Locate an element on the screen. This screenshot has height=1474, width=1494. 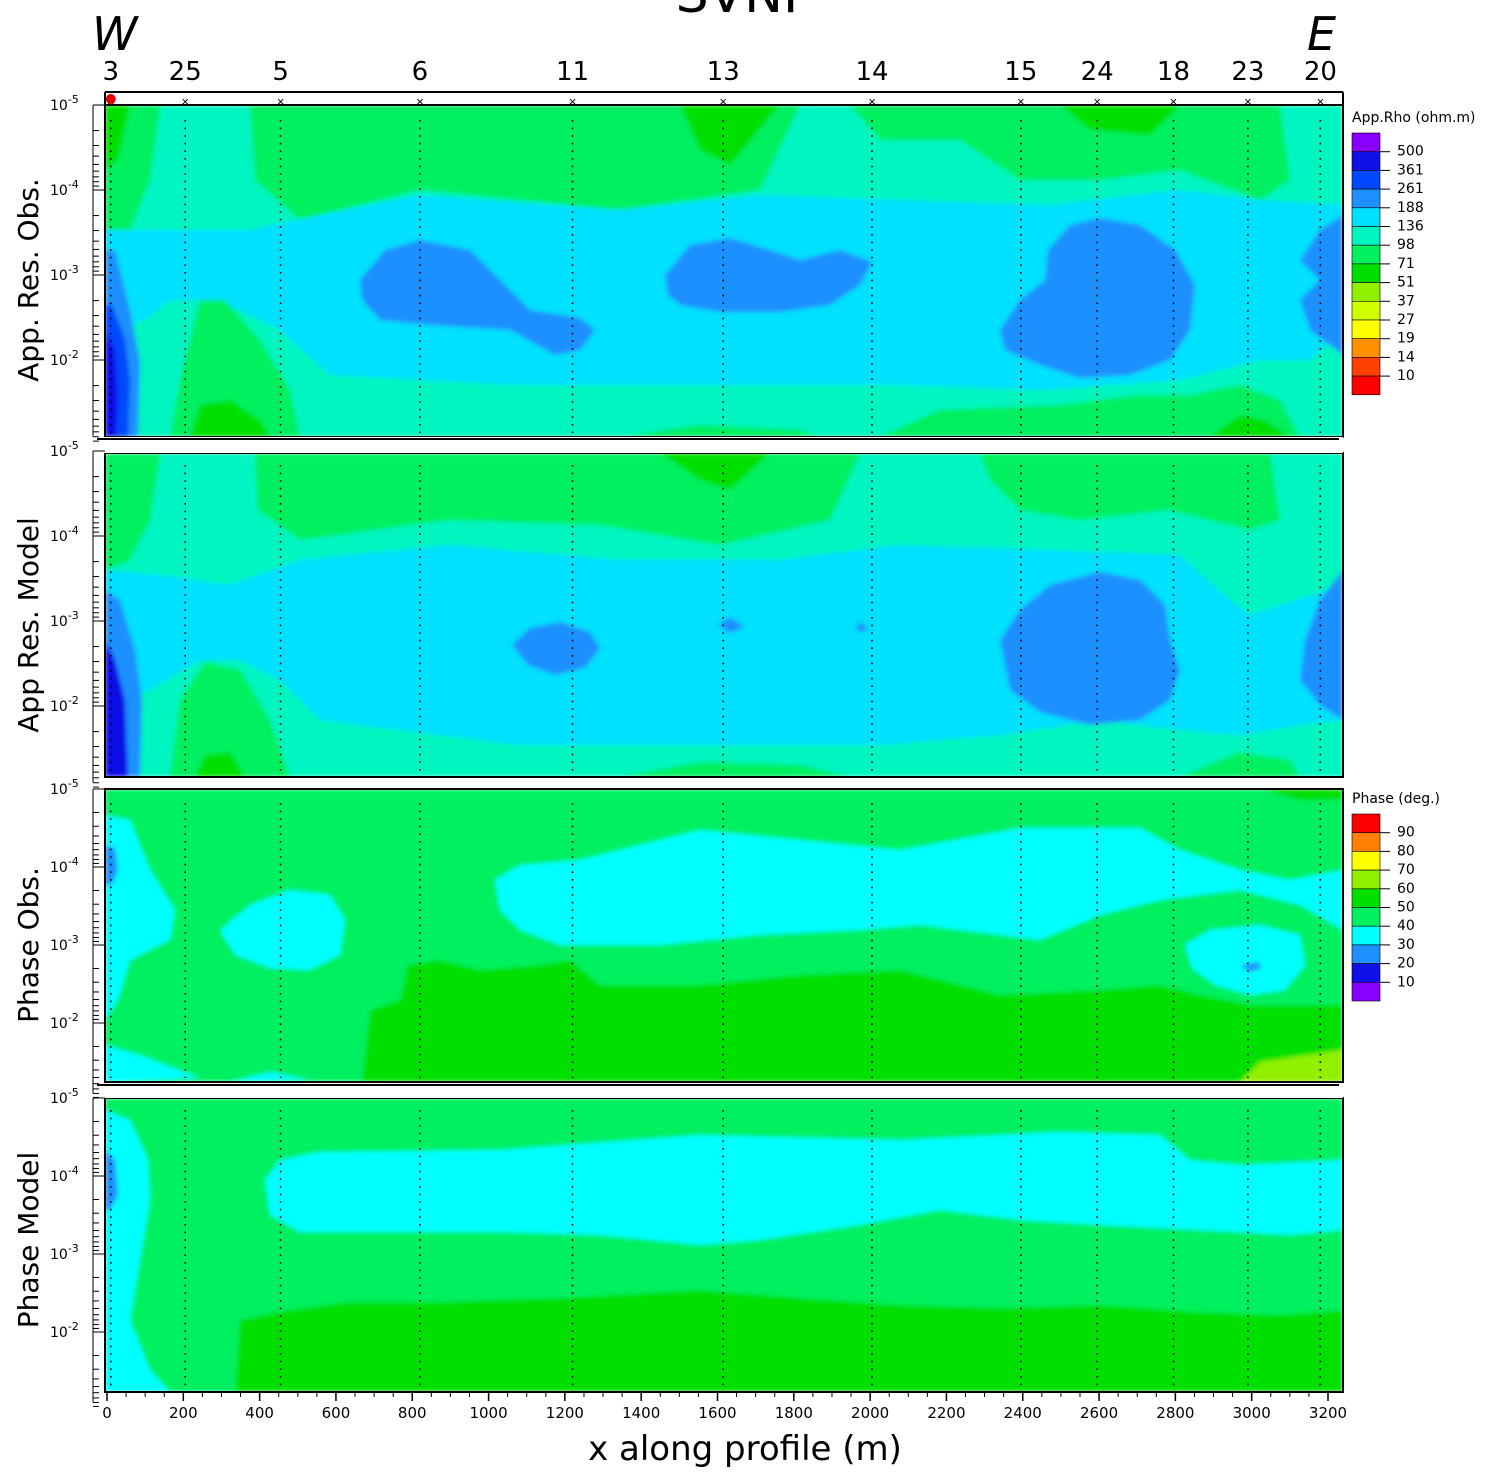
station-label: 24 is located at coordinates (1097, 72).